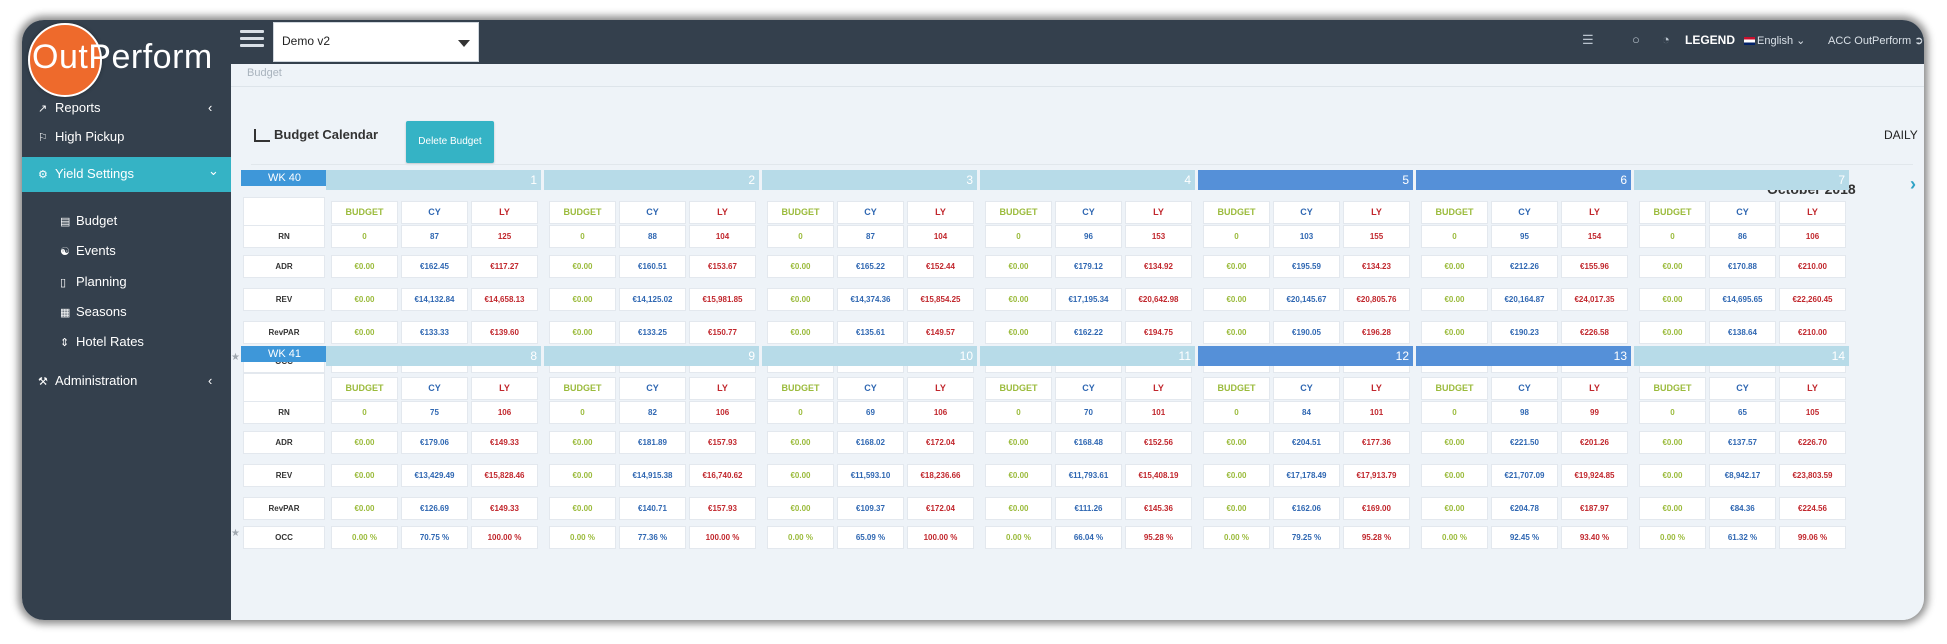 This screenshot has width=1947, height=644. Describe the element at coordinates (504, 332) in the screenshot. I see `value-cell: €139.60` at that location.